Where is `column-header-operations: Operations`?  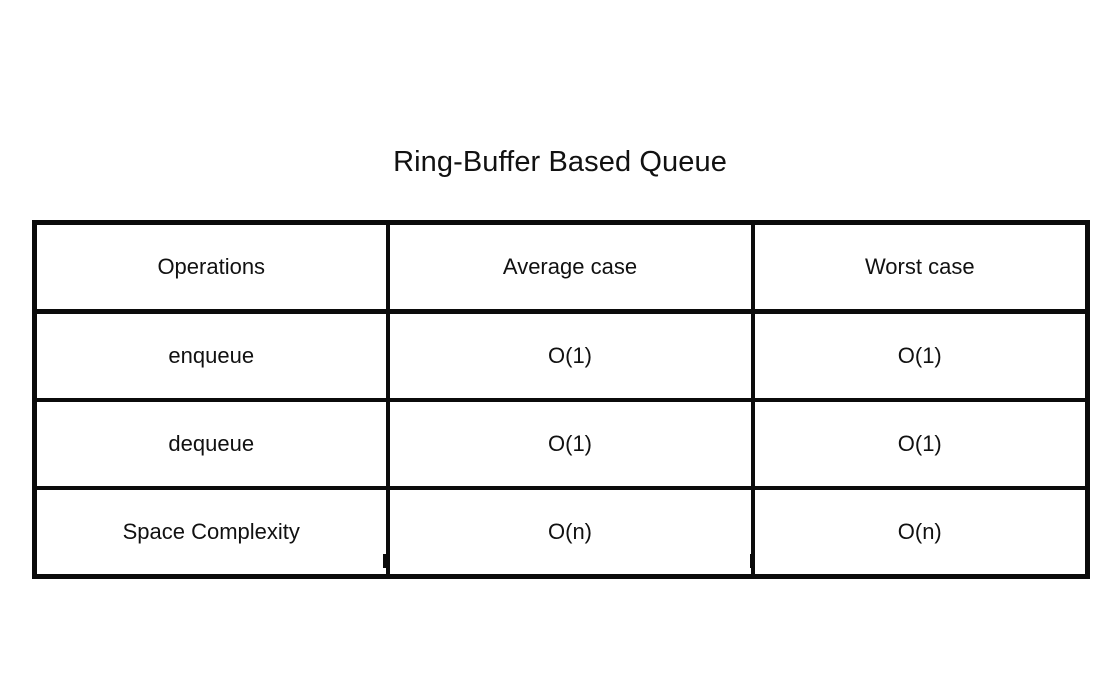
column-header-operations: Operations is located at coordinates (211, 267).